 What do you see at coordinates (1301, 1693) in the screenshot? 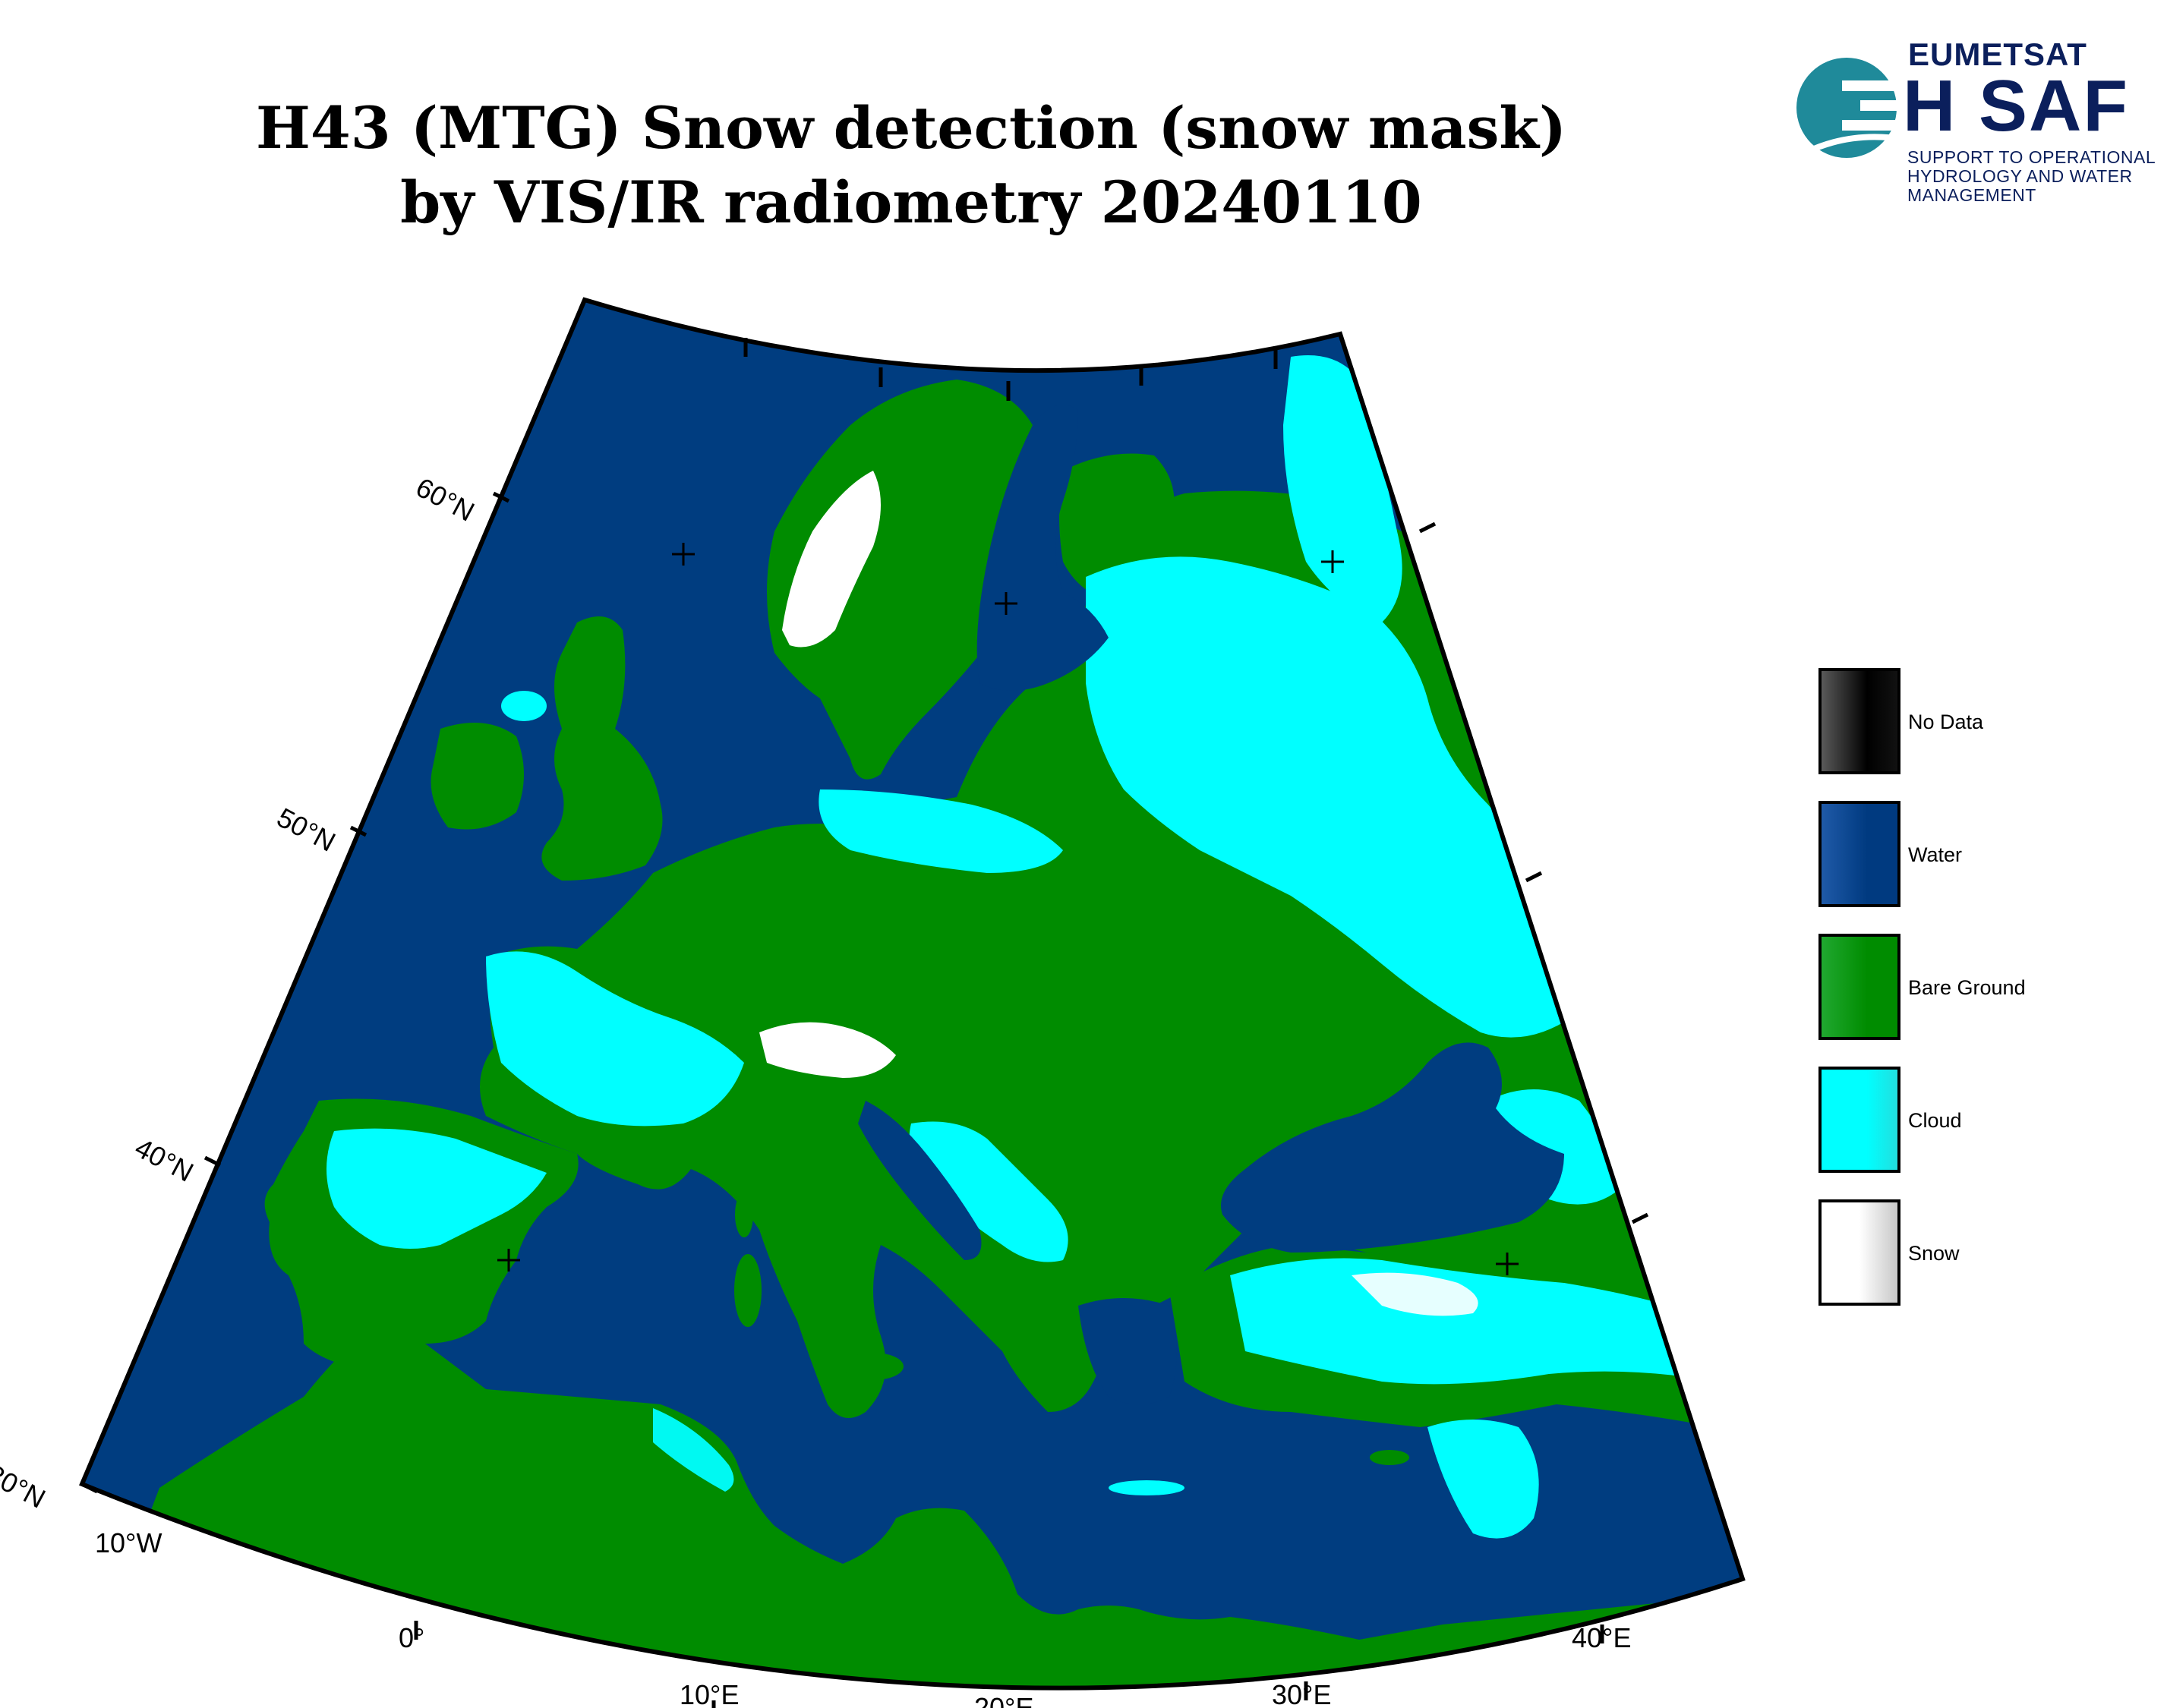
I see `lon-label-30e: 30°E` at bounding box center [1301, 1693].